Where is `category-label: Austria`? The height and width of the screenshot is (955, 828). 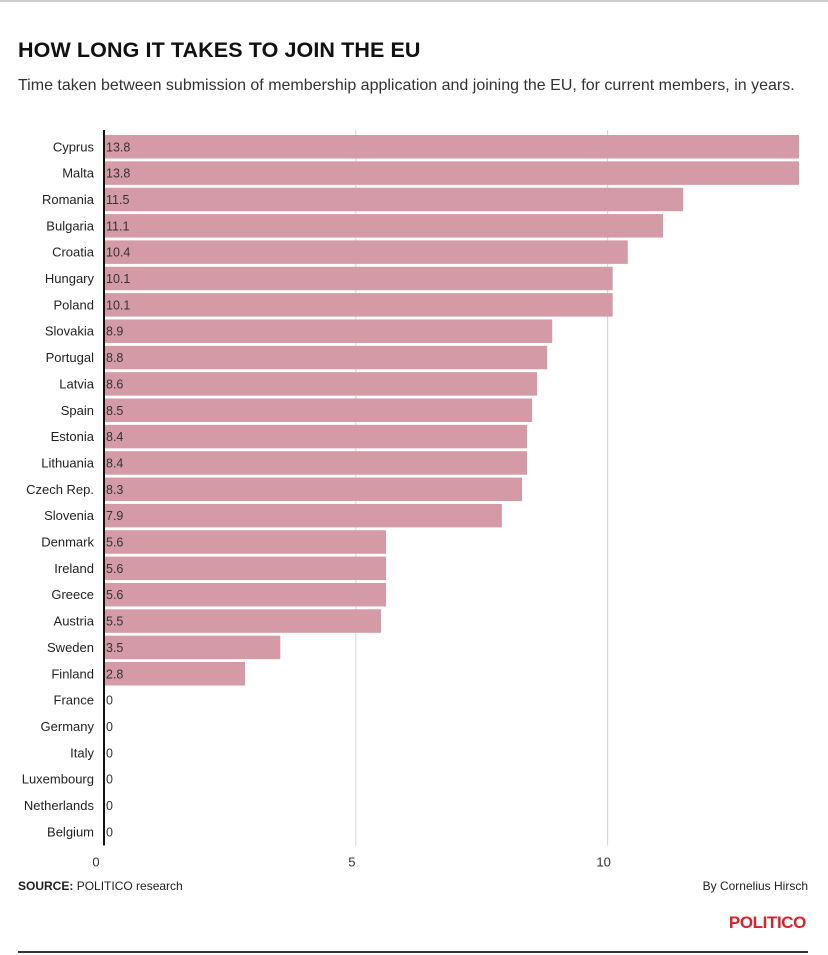 category-label: Austria is located at coordinates (74, 621).